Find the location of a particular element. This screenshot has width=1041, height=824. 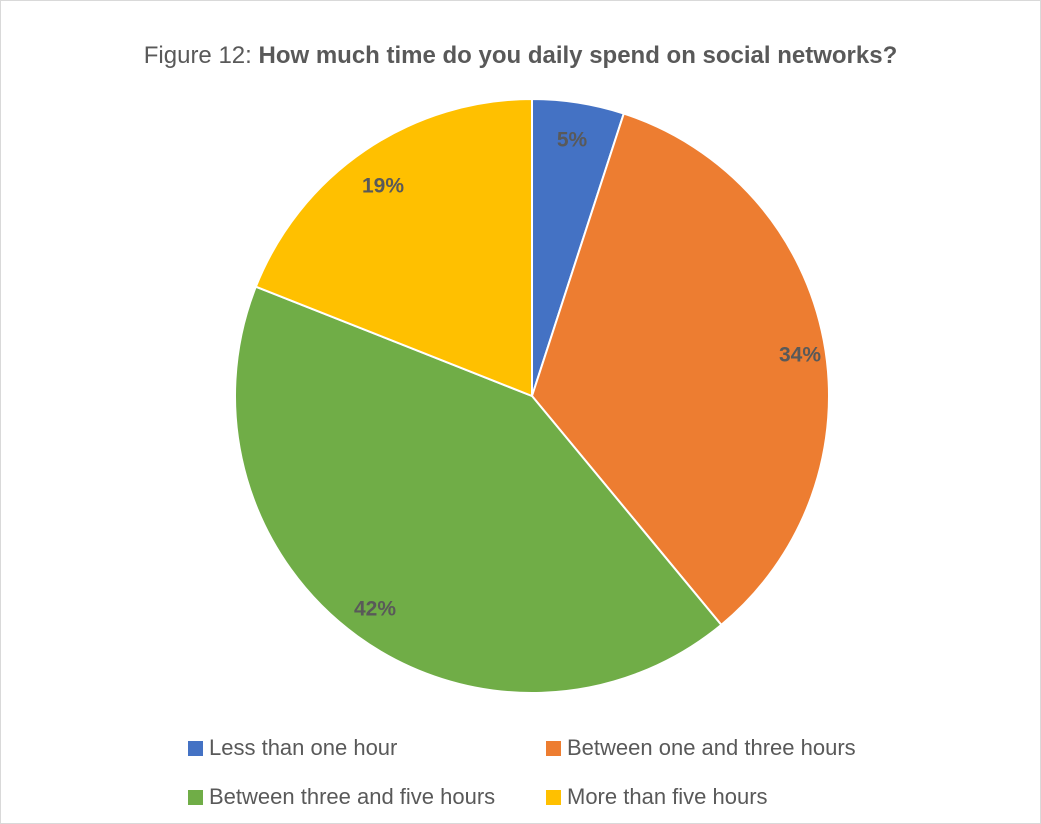

data-label-between-one-and-three-hours: 34% is located at coordinates (800, 355).